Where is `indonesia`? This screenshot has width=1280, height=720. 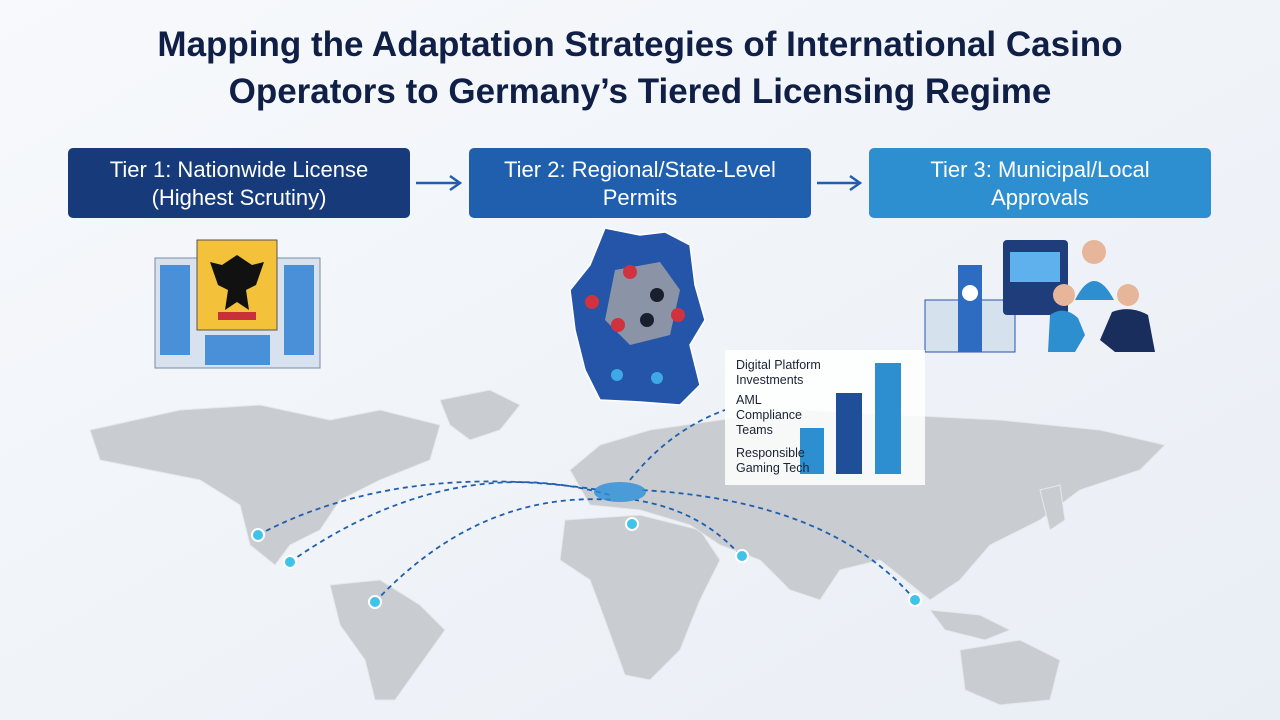
indonesia is located at coordinates (970, 625).